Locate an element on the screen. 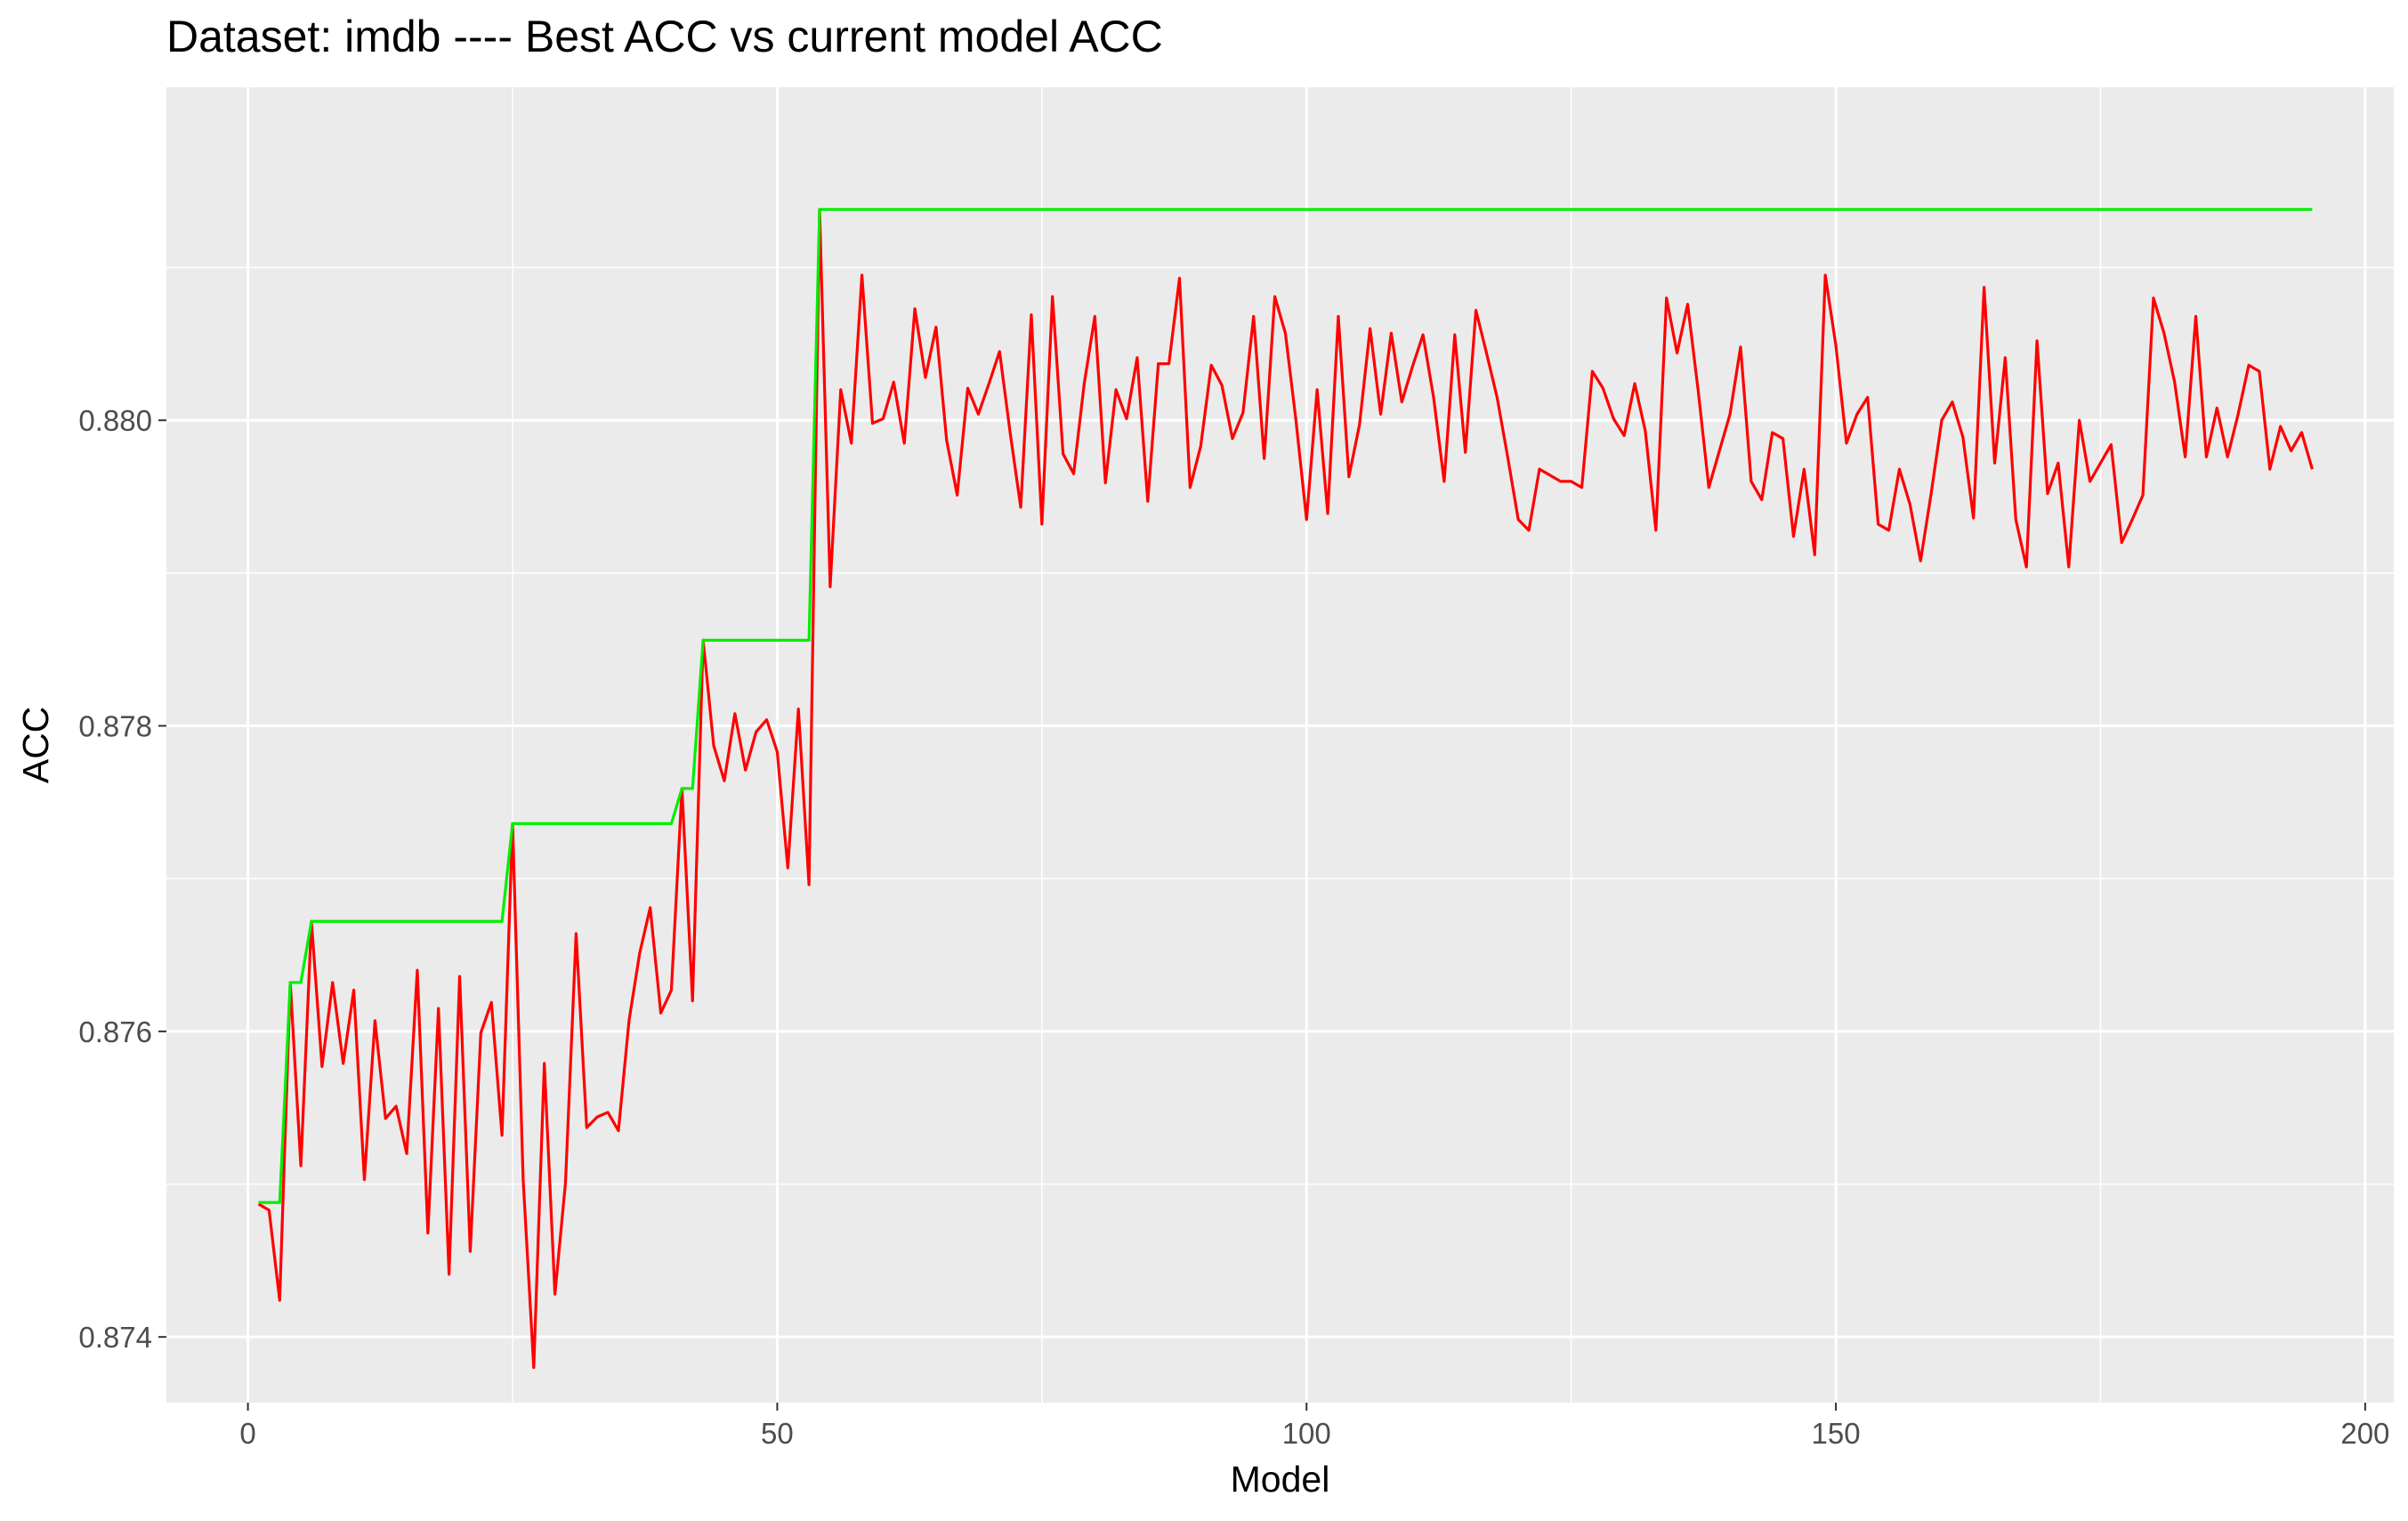 This screenshot has height=1521, width=2408. y-axis-title: ACC is located at coordinates (35, 746).